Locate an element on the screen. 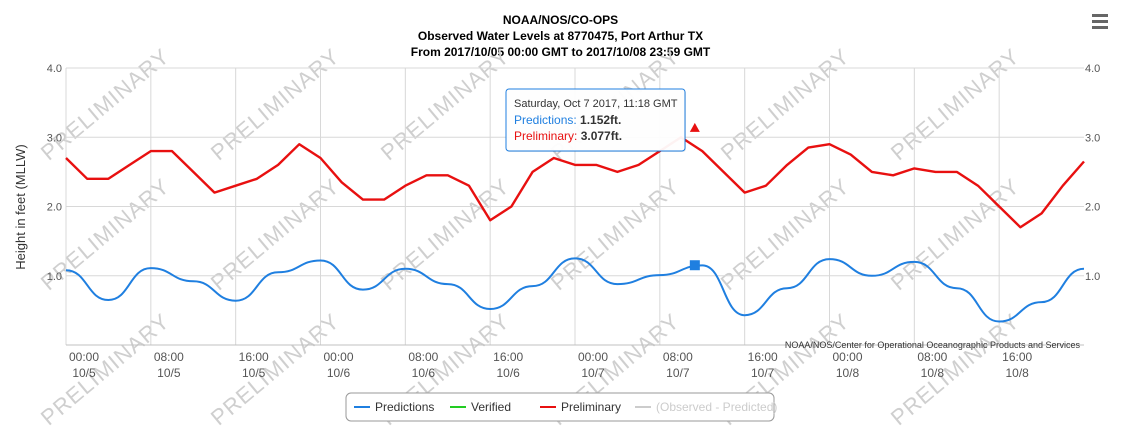 The image size is (1121, 437). x-tick-label: 00:00 10/8 is located at coordinates (847, 365).